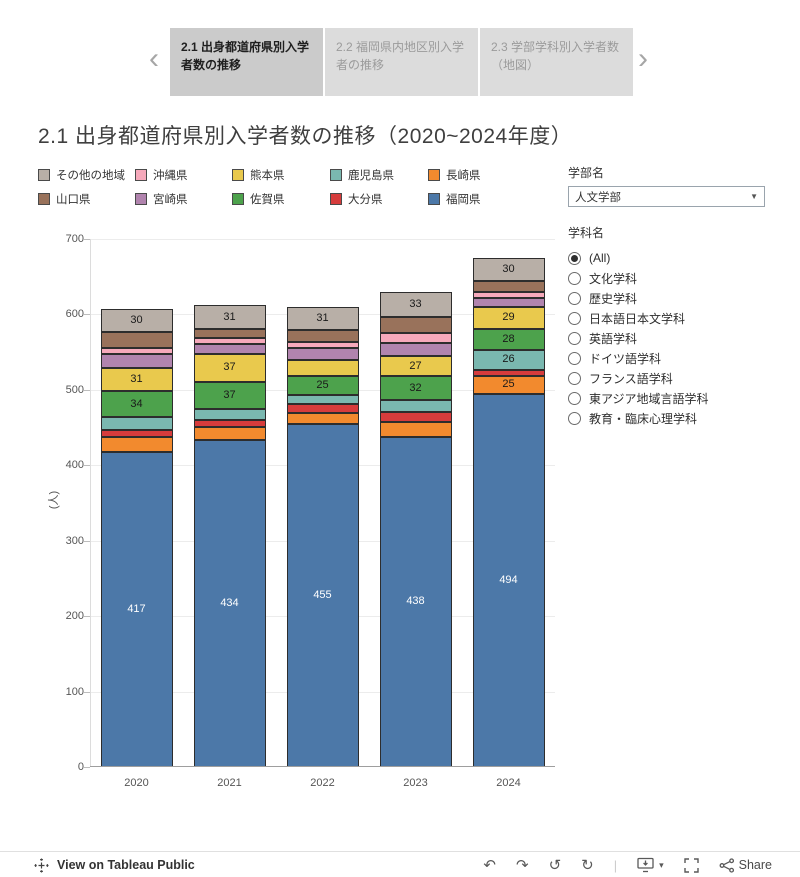  What do you see at coordinates (322, 336) in the screenshot?
I see `bar-segment-2022-山口県` at bounding box center [322, 336].